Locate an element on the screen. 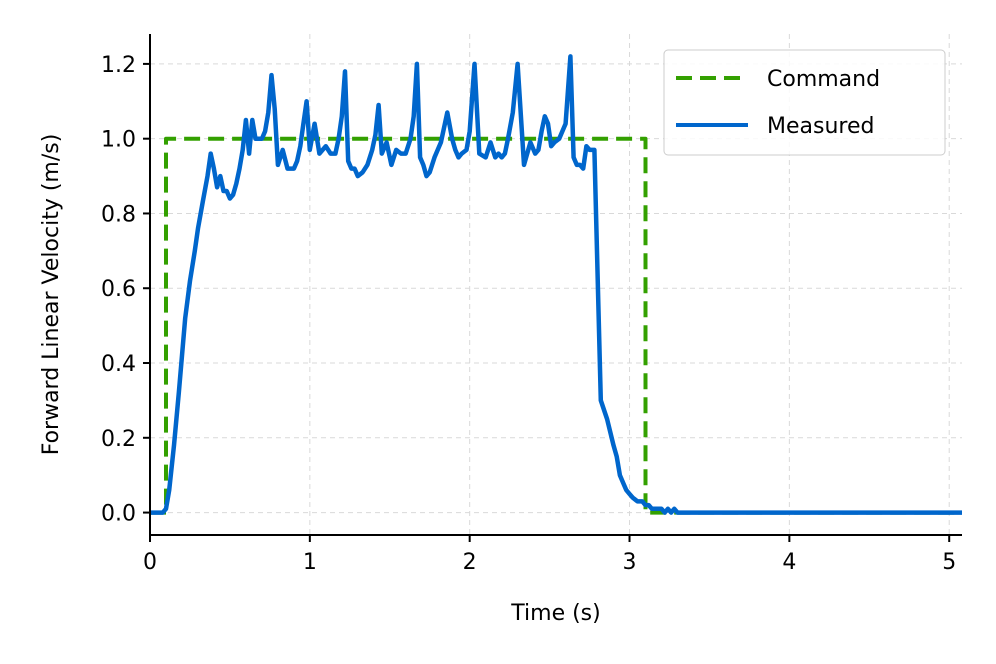 The width and height of the screenshot is (996, 664). legend-box is located at coordinates (804, 102).